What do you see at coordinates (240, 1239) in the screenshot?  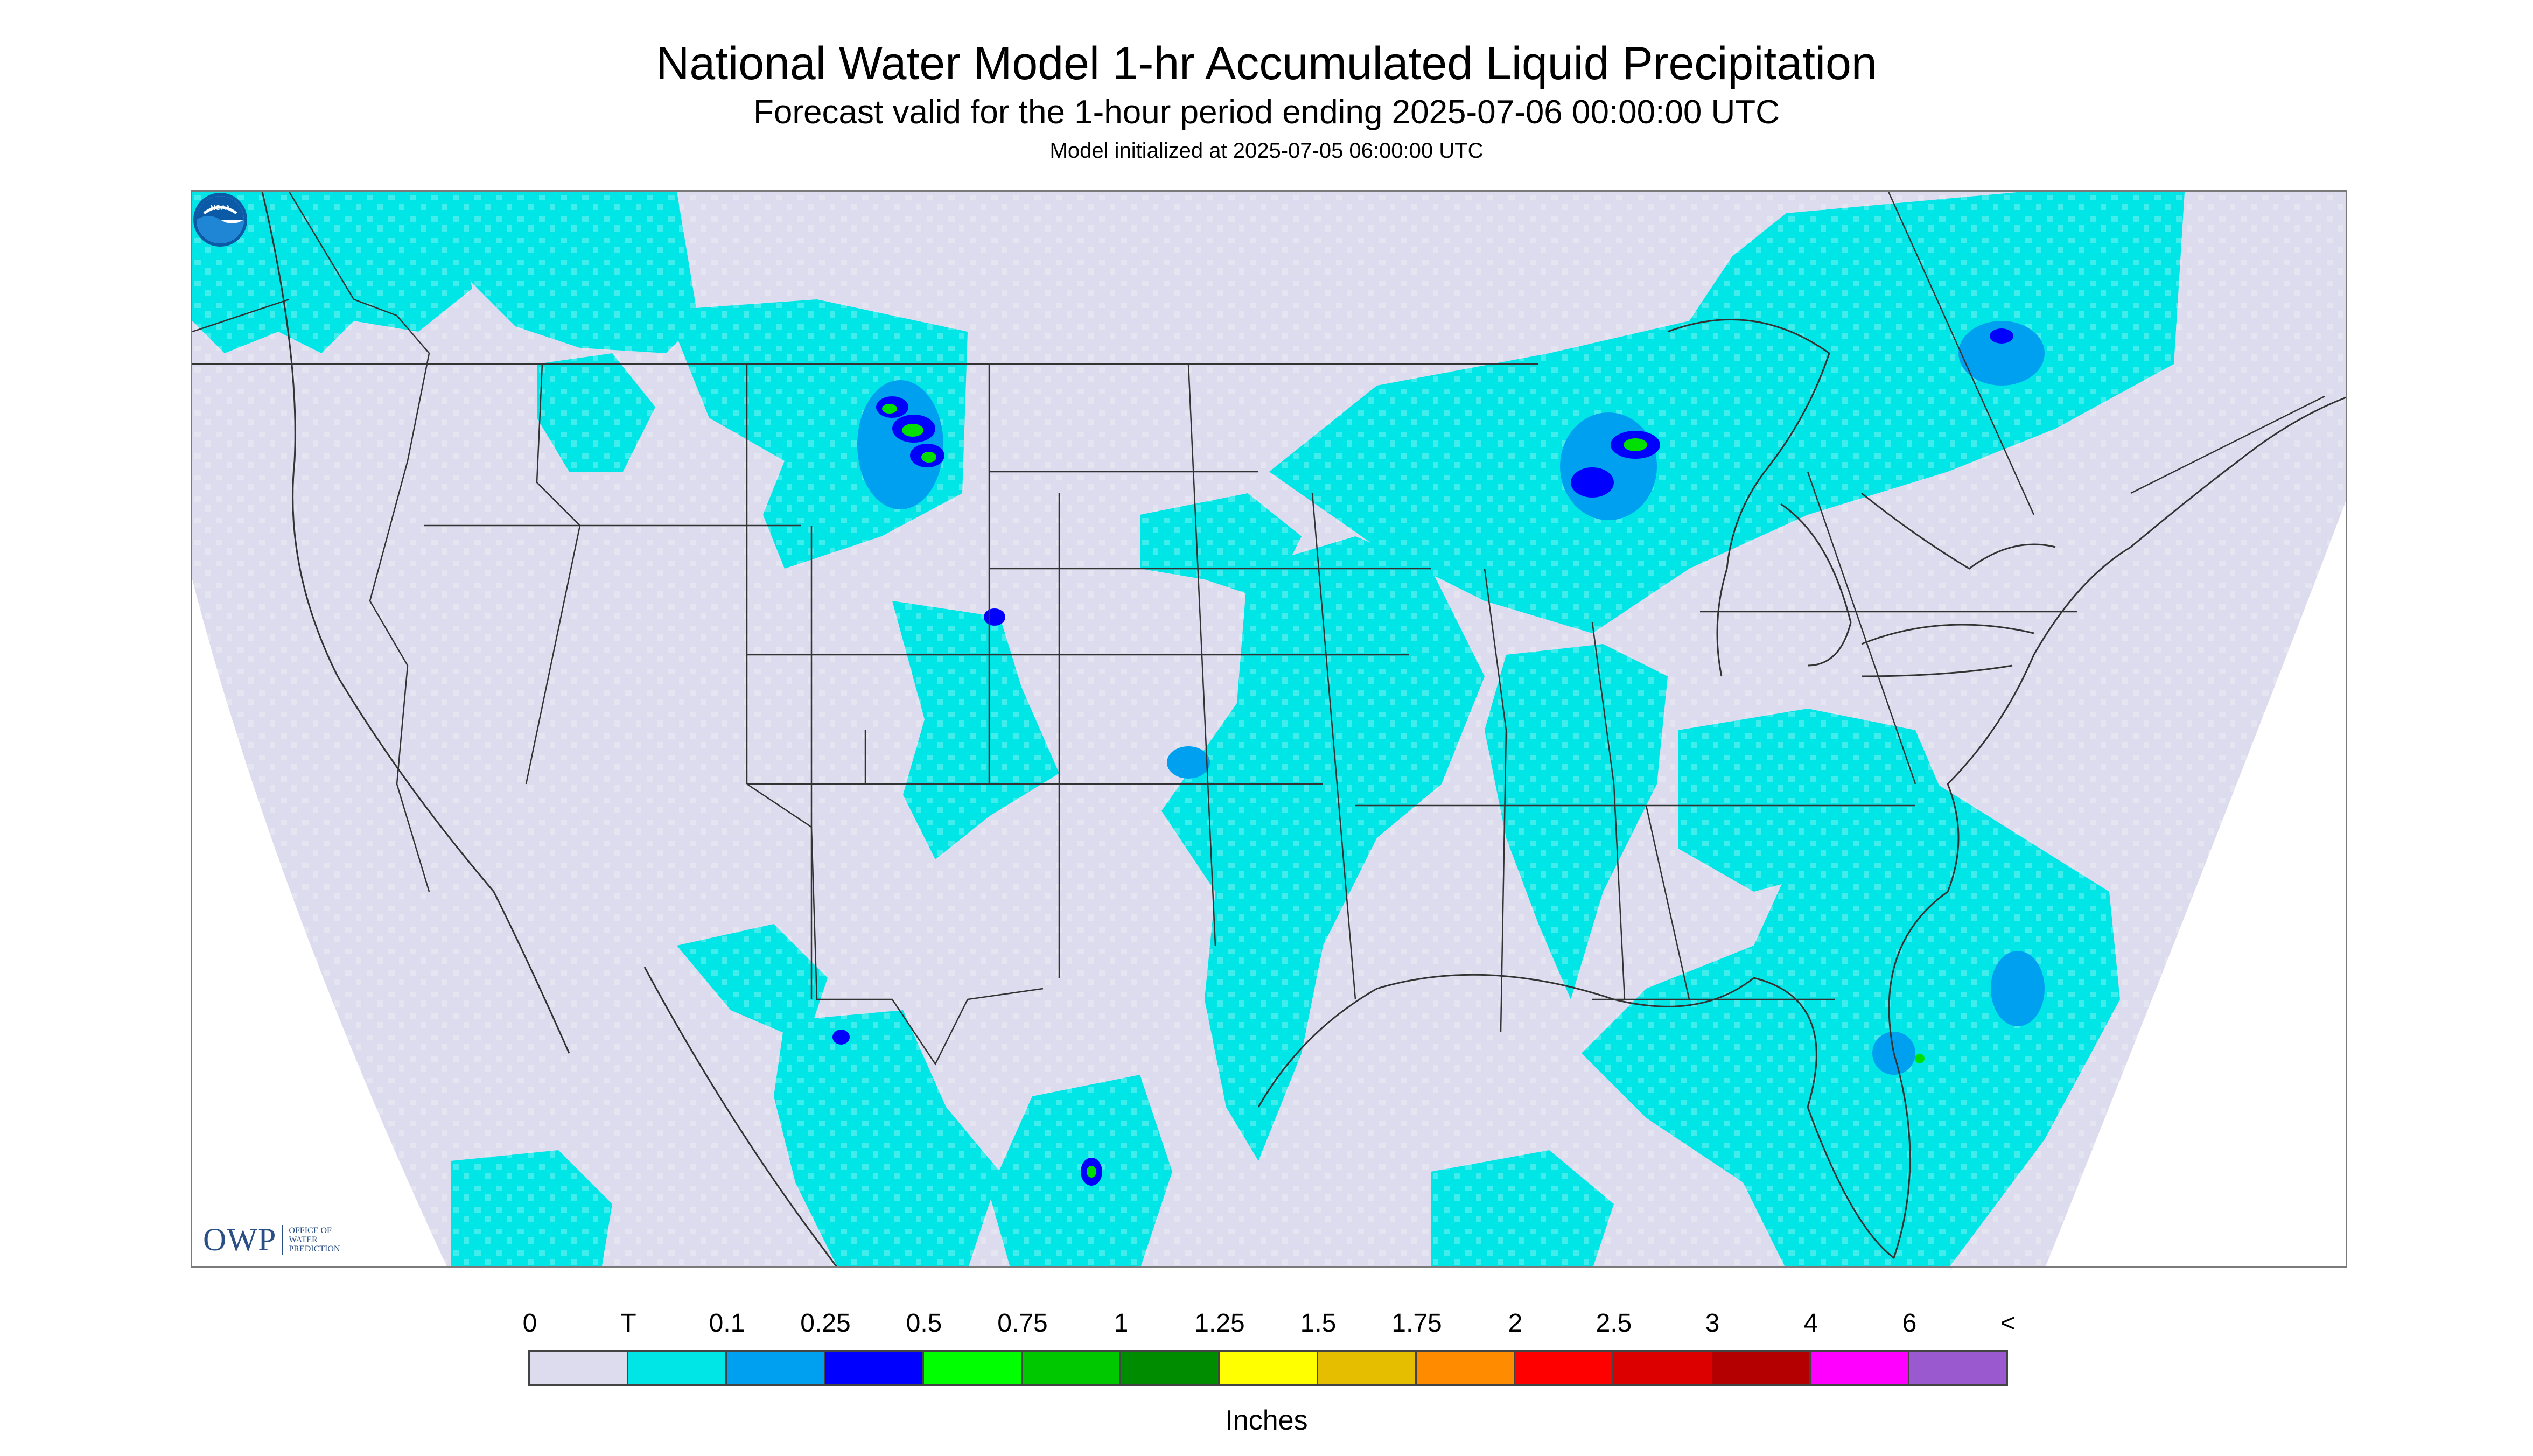 I see `owp-logo-mark: OWP` at bounding box center [240, 1239].